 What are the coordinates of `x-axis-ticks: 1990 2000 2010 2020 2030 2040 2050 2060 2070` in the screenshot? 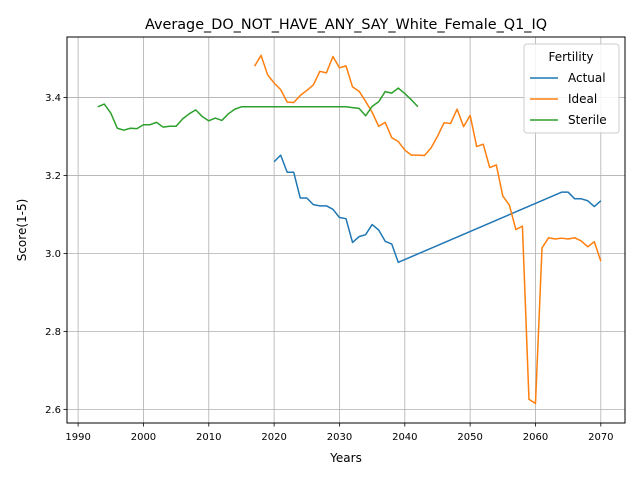 It's located at (339, 433).